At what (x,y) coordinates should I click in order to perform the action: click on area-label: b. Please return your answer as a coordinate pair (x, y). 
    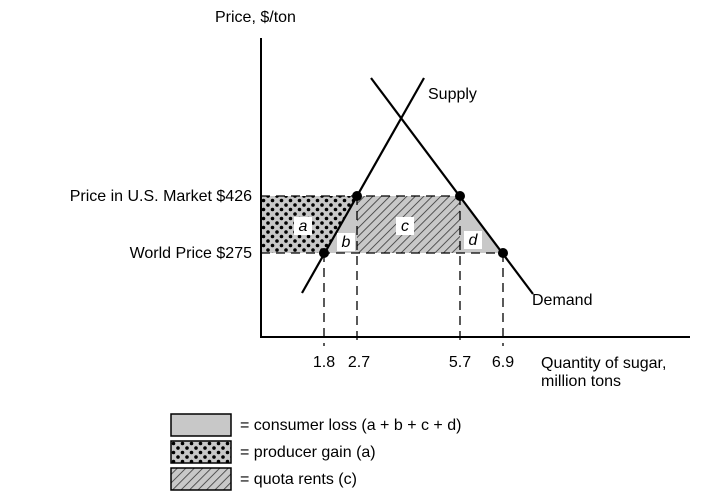
    Looking at the image, I should click on (346, 242).